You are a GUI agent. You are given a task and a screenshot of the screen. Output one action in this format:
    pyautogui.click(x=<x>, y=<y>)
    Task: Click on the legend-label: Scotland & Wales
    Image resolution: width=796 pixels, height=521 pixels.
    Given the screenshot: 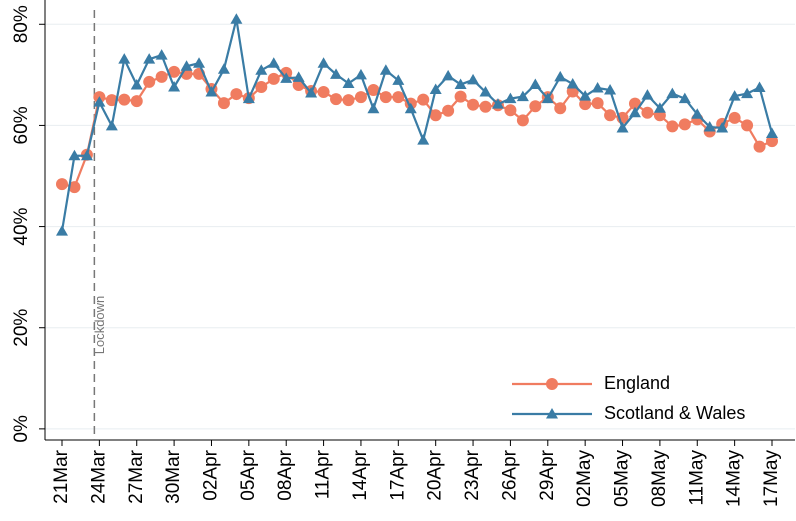 What is the action you would take?
    pyautogui.click(x=674, y=413)
    